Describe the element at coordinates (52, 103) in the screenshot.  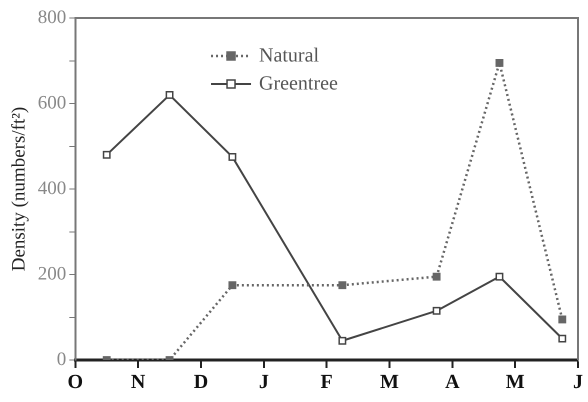
I see `y-tick-label: 600` at that location.